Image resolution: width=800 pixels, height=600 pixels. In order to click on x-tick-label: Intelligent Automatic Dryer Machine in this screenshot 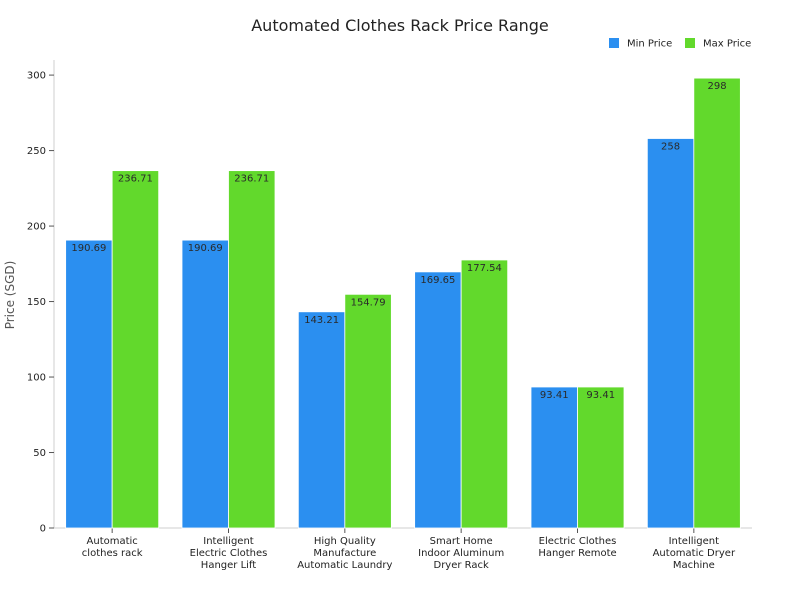, I will do `click(694, 553)`.